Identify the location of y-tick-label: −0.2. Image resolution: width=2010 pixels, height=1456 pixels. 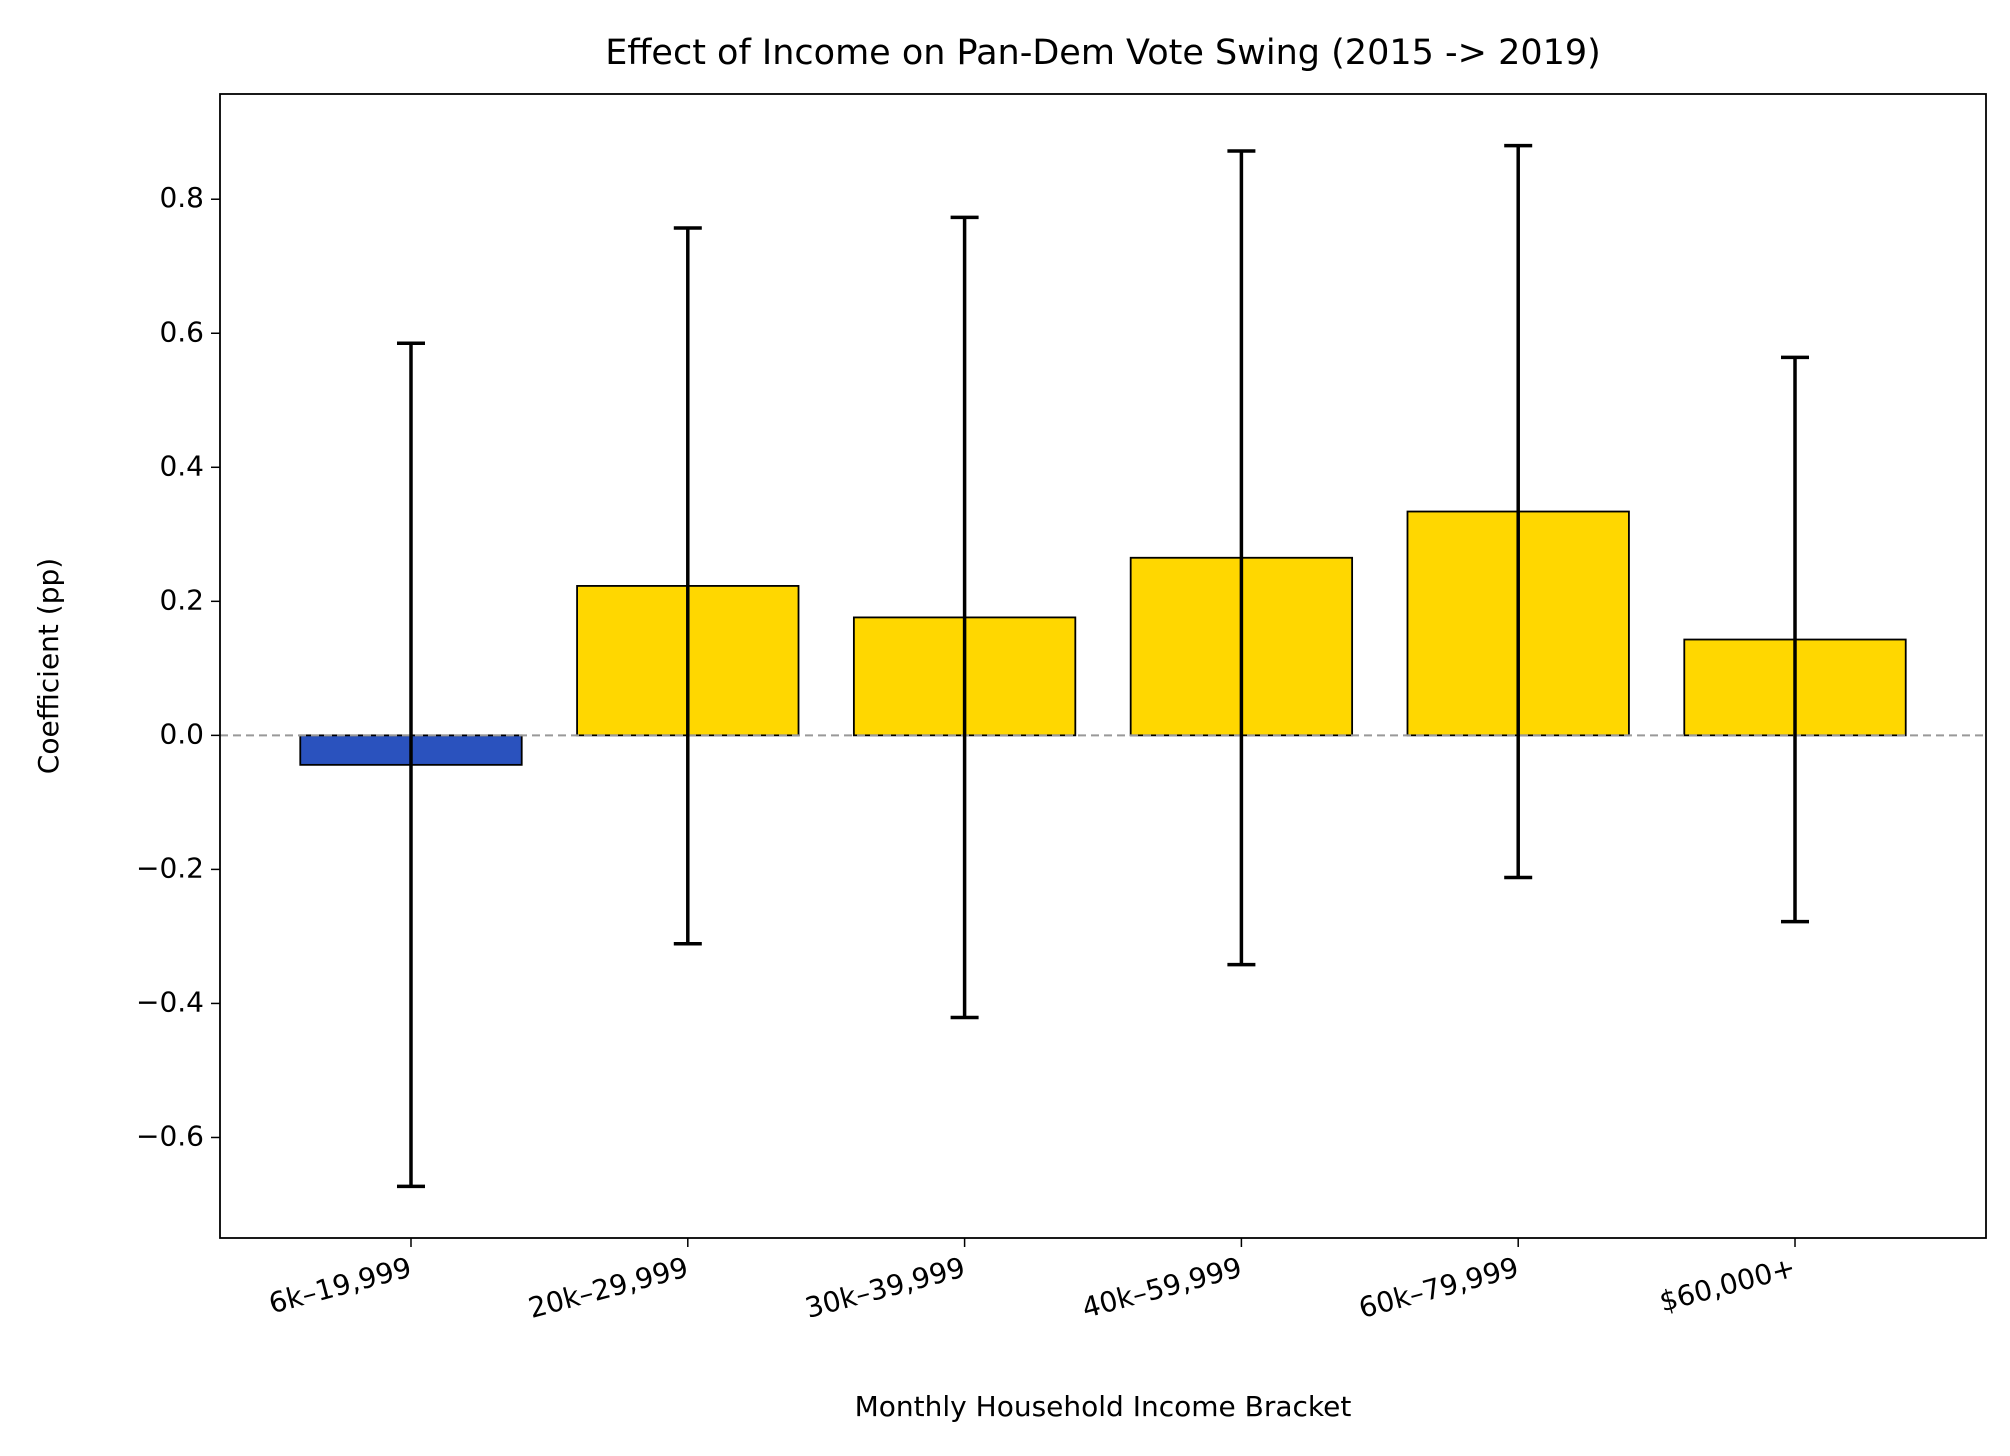
(170, 867).